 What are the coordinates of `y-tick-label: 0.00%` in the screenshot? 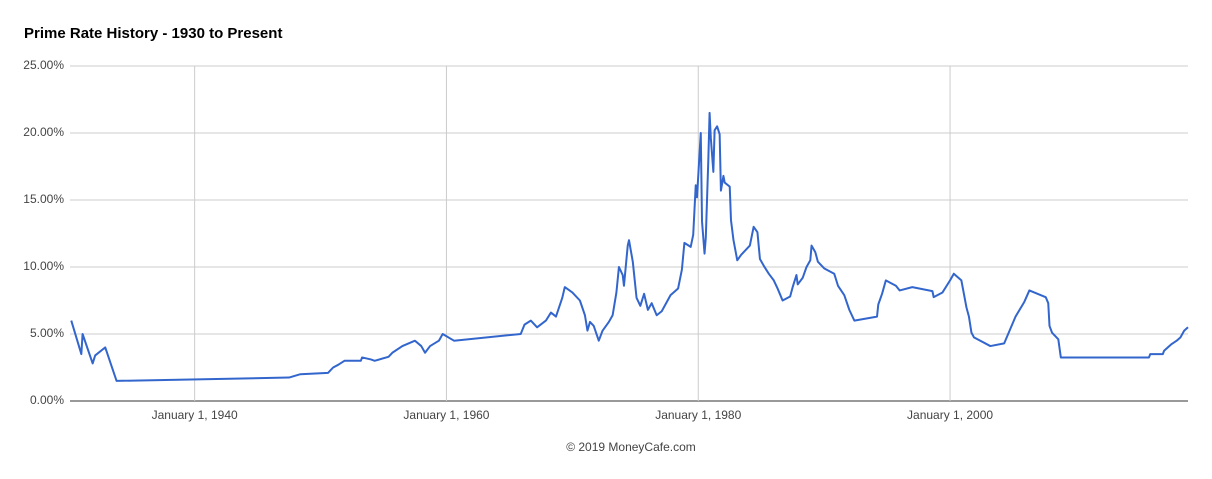 It's located at (47, 400).